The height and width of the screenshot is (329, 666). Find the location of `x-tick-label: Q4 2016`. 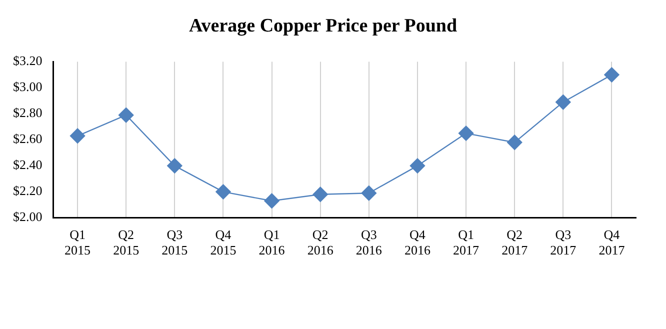

x-tick-label: Q4 2016 is located at coordinates (417, 242).